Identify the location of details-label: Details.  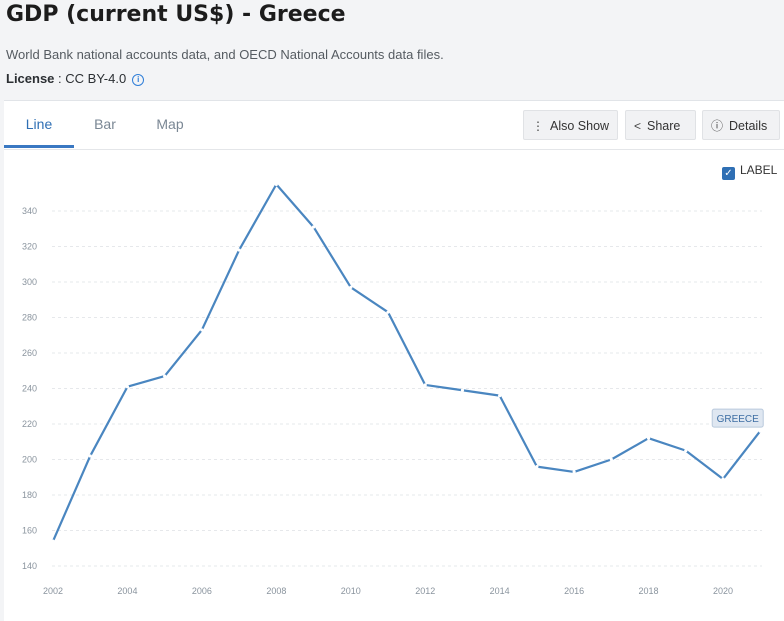
(748, 126).